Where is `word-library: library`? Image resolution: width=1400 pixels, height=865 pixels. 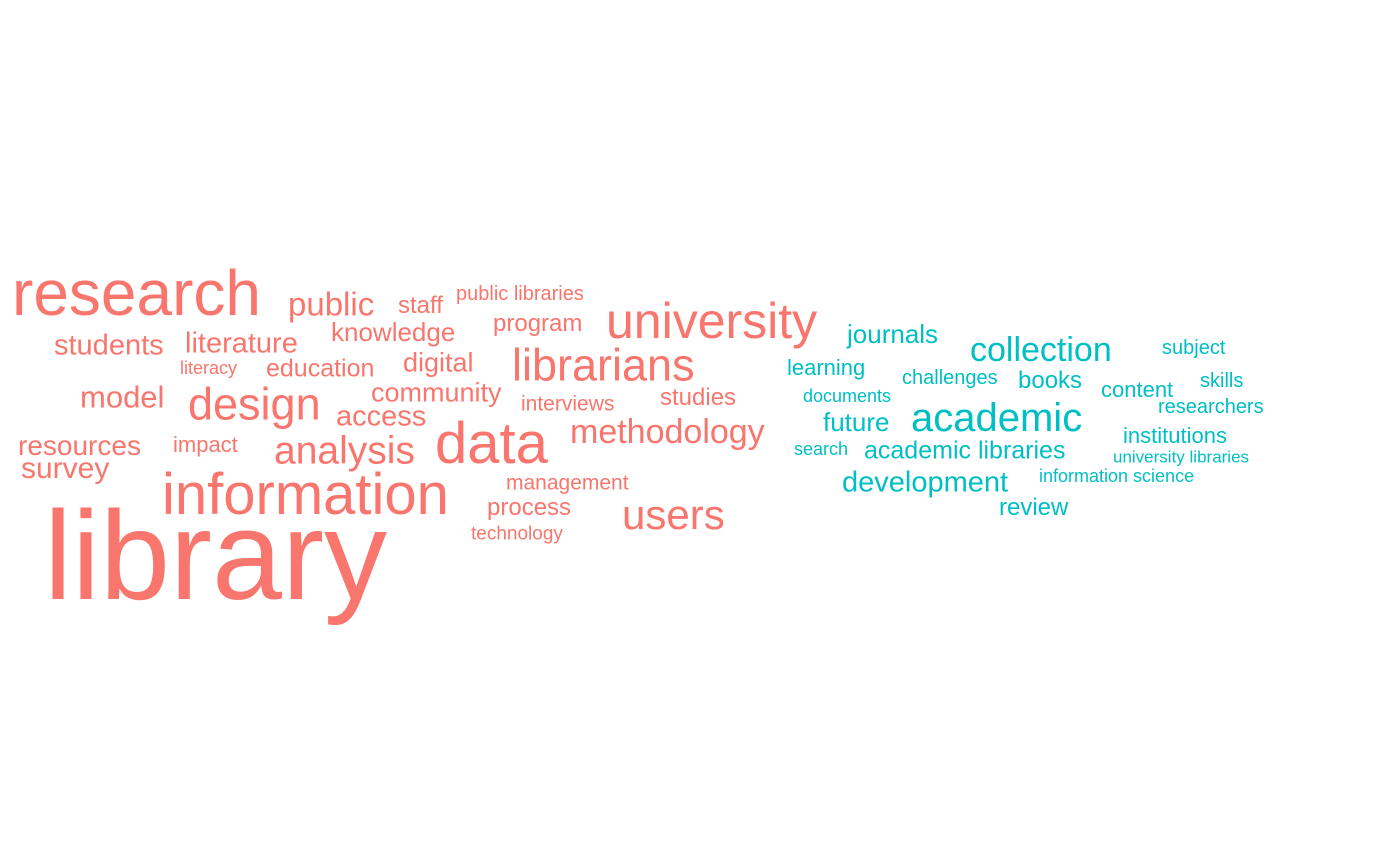
word-library: library is located at coordinates (216, 555).